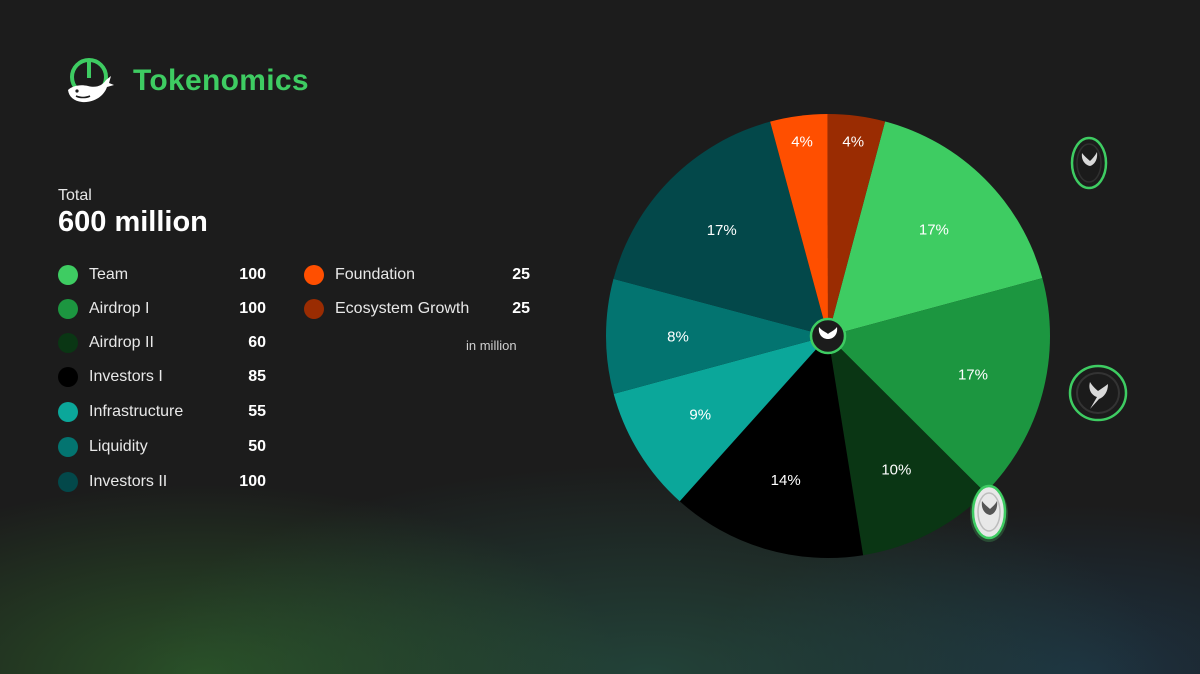 The image size is (1200, 674). What do you see at coordinates (133, 222) in the screenshot?
I see `total-value: 600 million` at bounding box center [133, 222].